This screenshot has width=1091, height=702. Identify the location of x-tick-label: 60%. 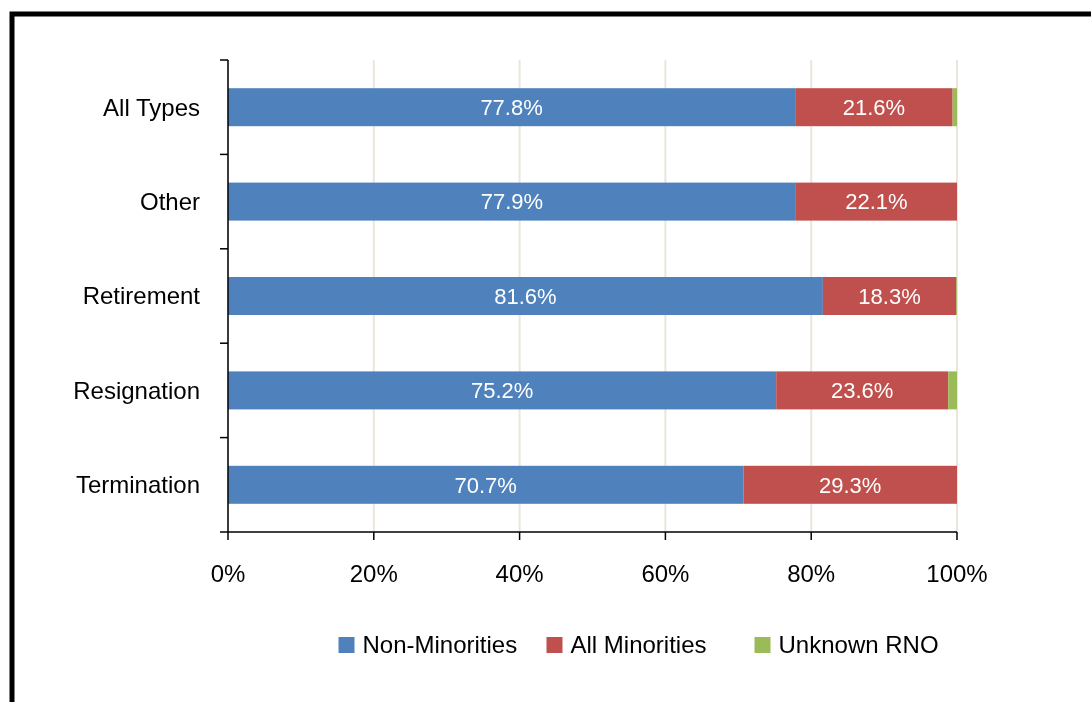
(665, 574).